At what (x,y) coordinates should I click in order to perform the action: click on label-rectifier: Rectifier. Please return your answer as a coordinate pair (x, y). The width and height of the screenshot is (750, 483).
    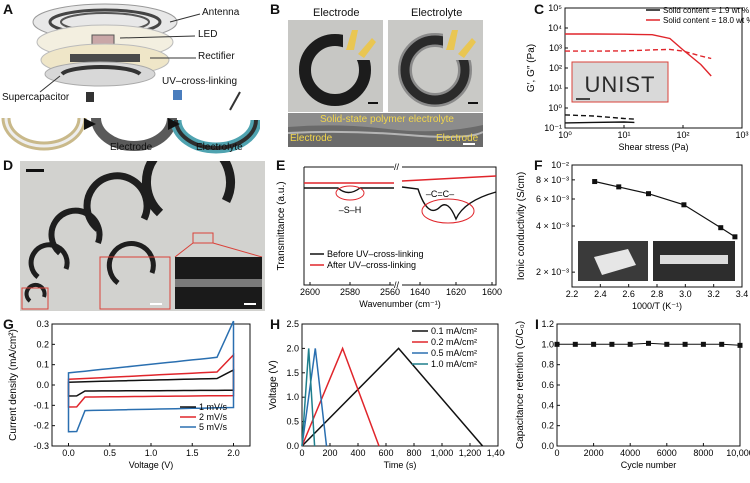
    Looking at the image, I should click on (216, 56).